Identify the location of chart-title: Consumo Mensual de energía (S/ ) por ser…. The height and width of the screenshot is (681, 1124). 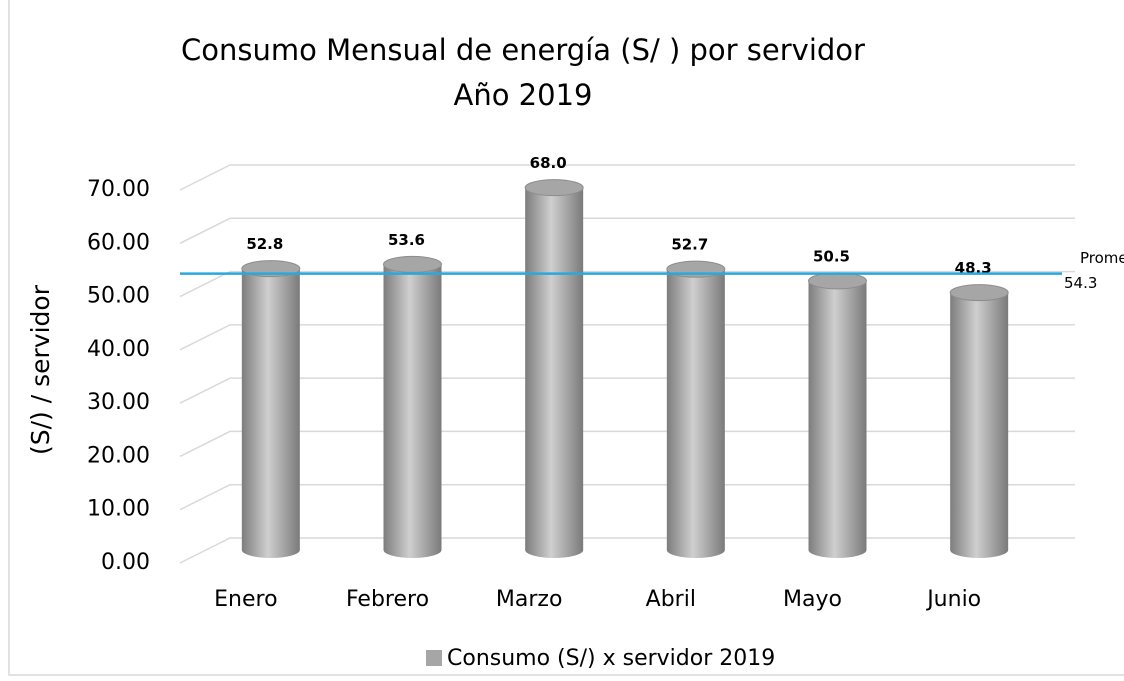
(523, 50).